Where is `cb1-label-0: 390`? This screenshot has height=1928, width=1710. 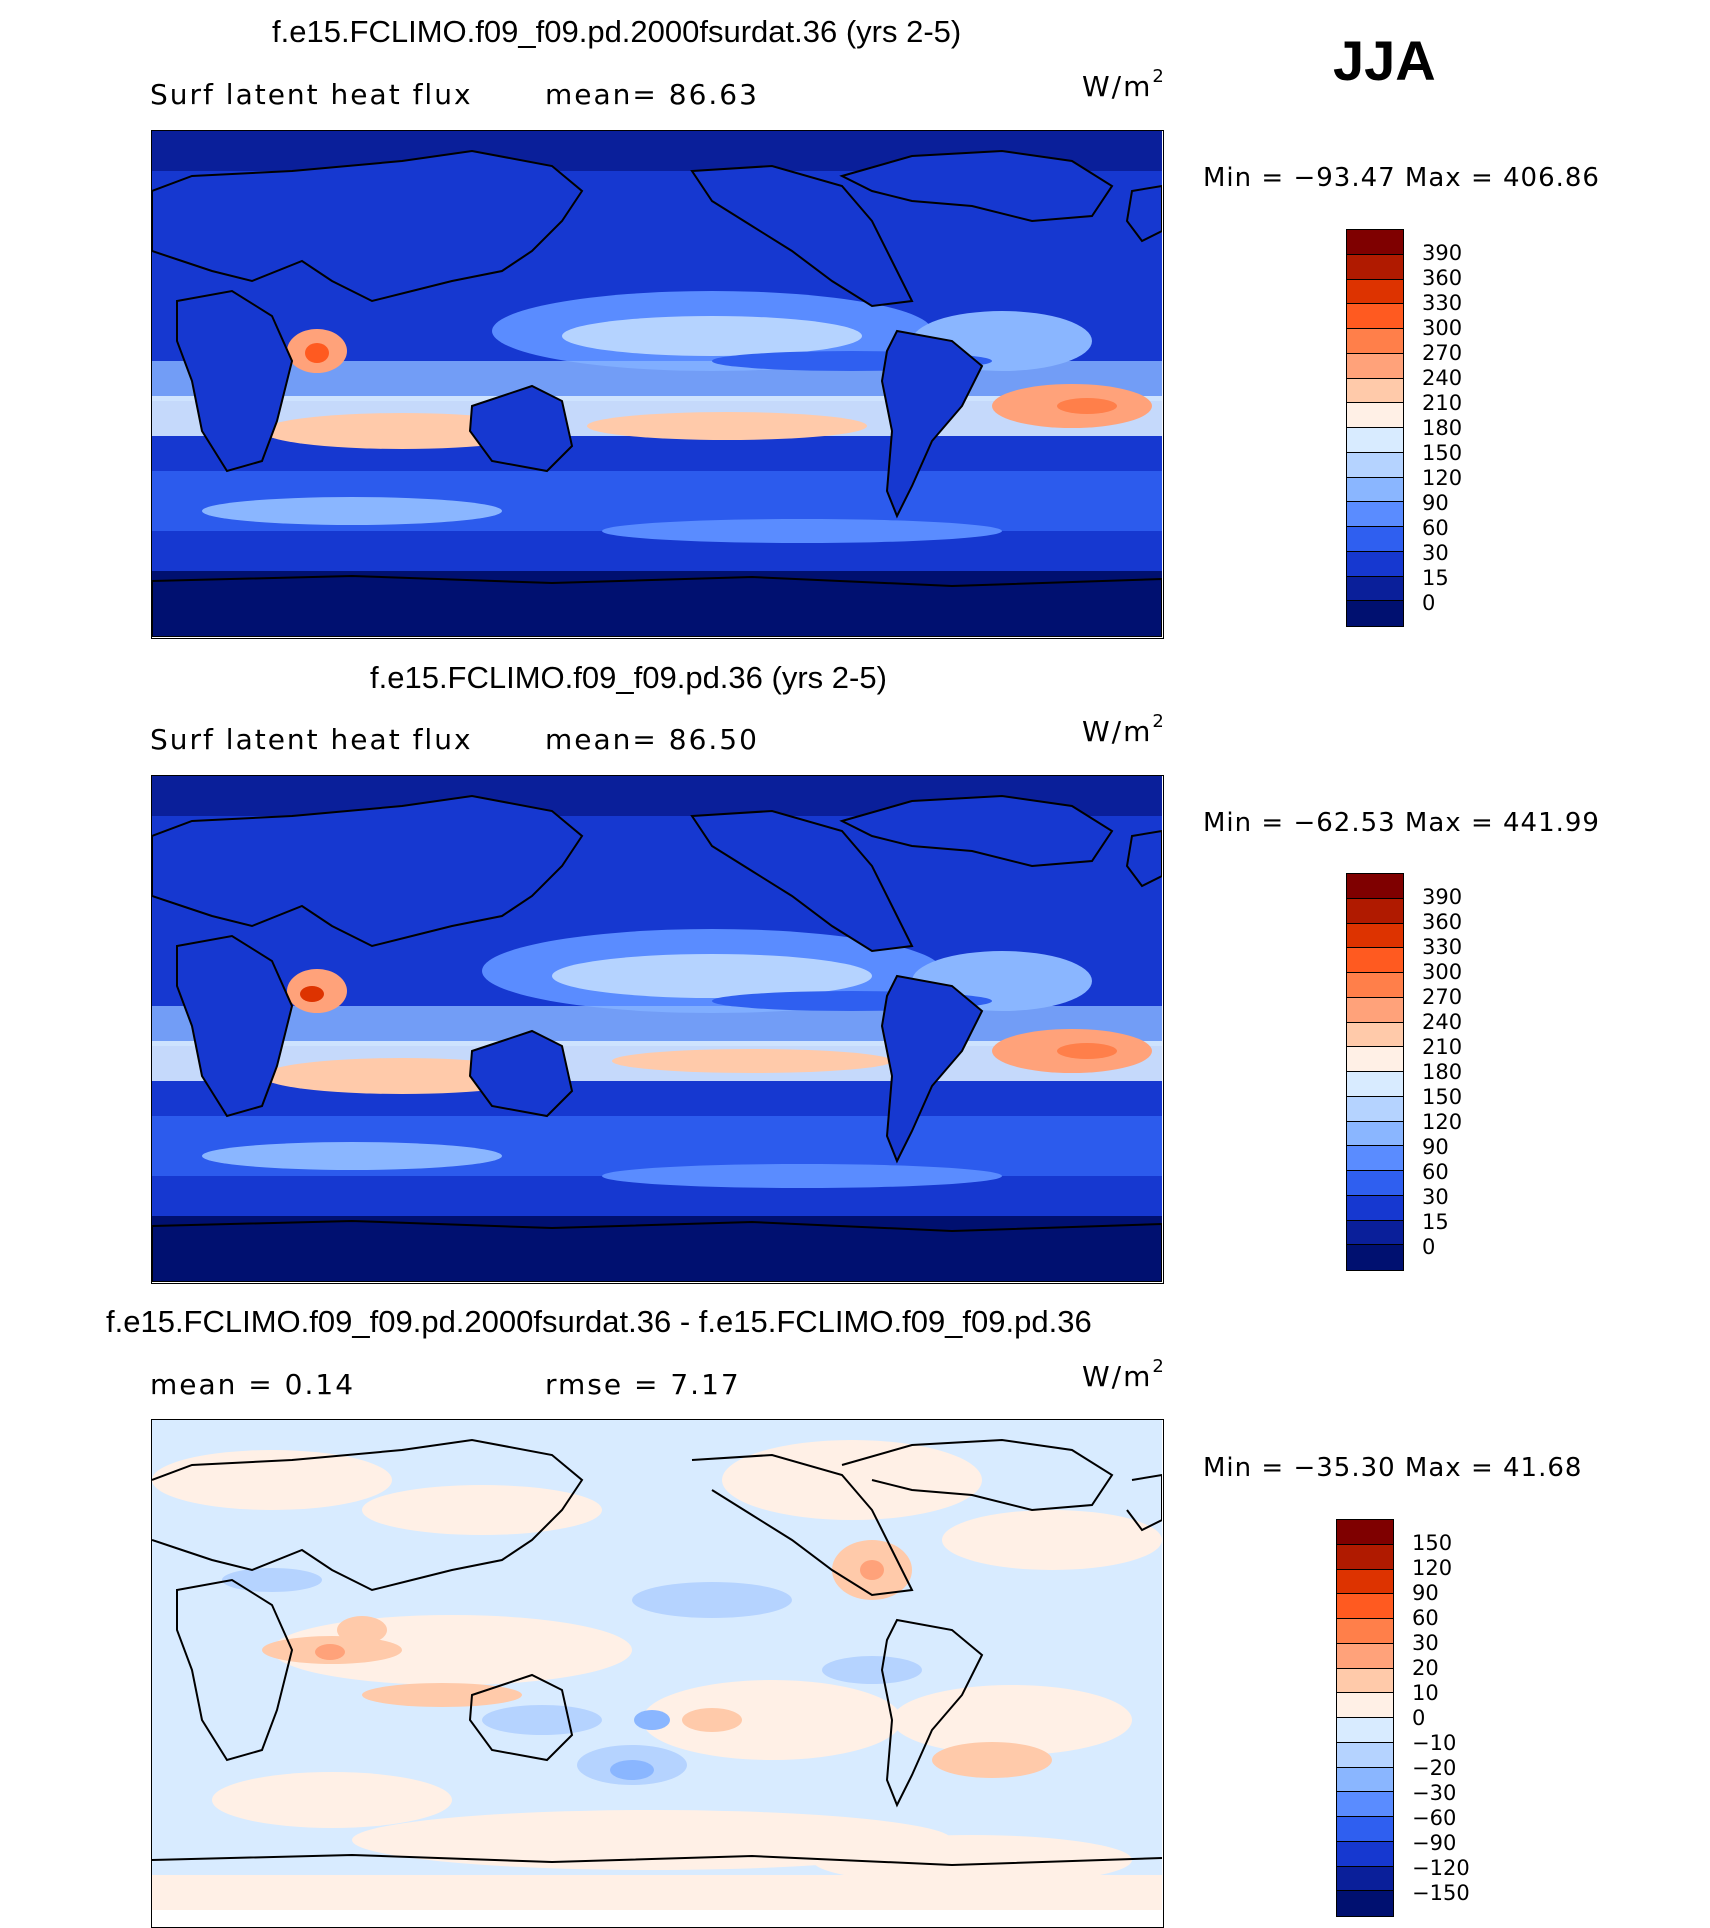
cb1-label-0: 390 is located at coordinates (1442, 253).